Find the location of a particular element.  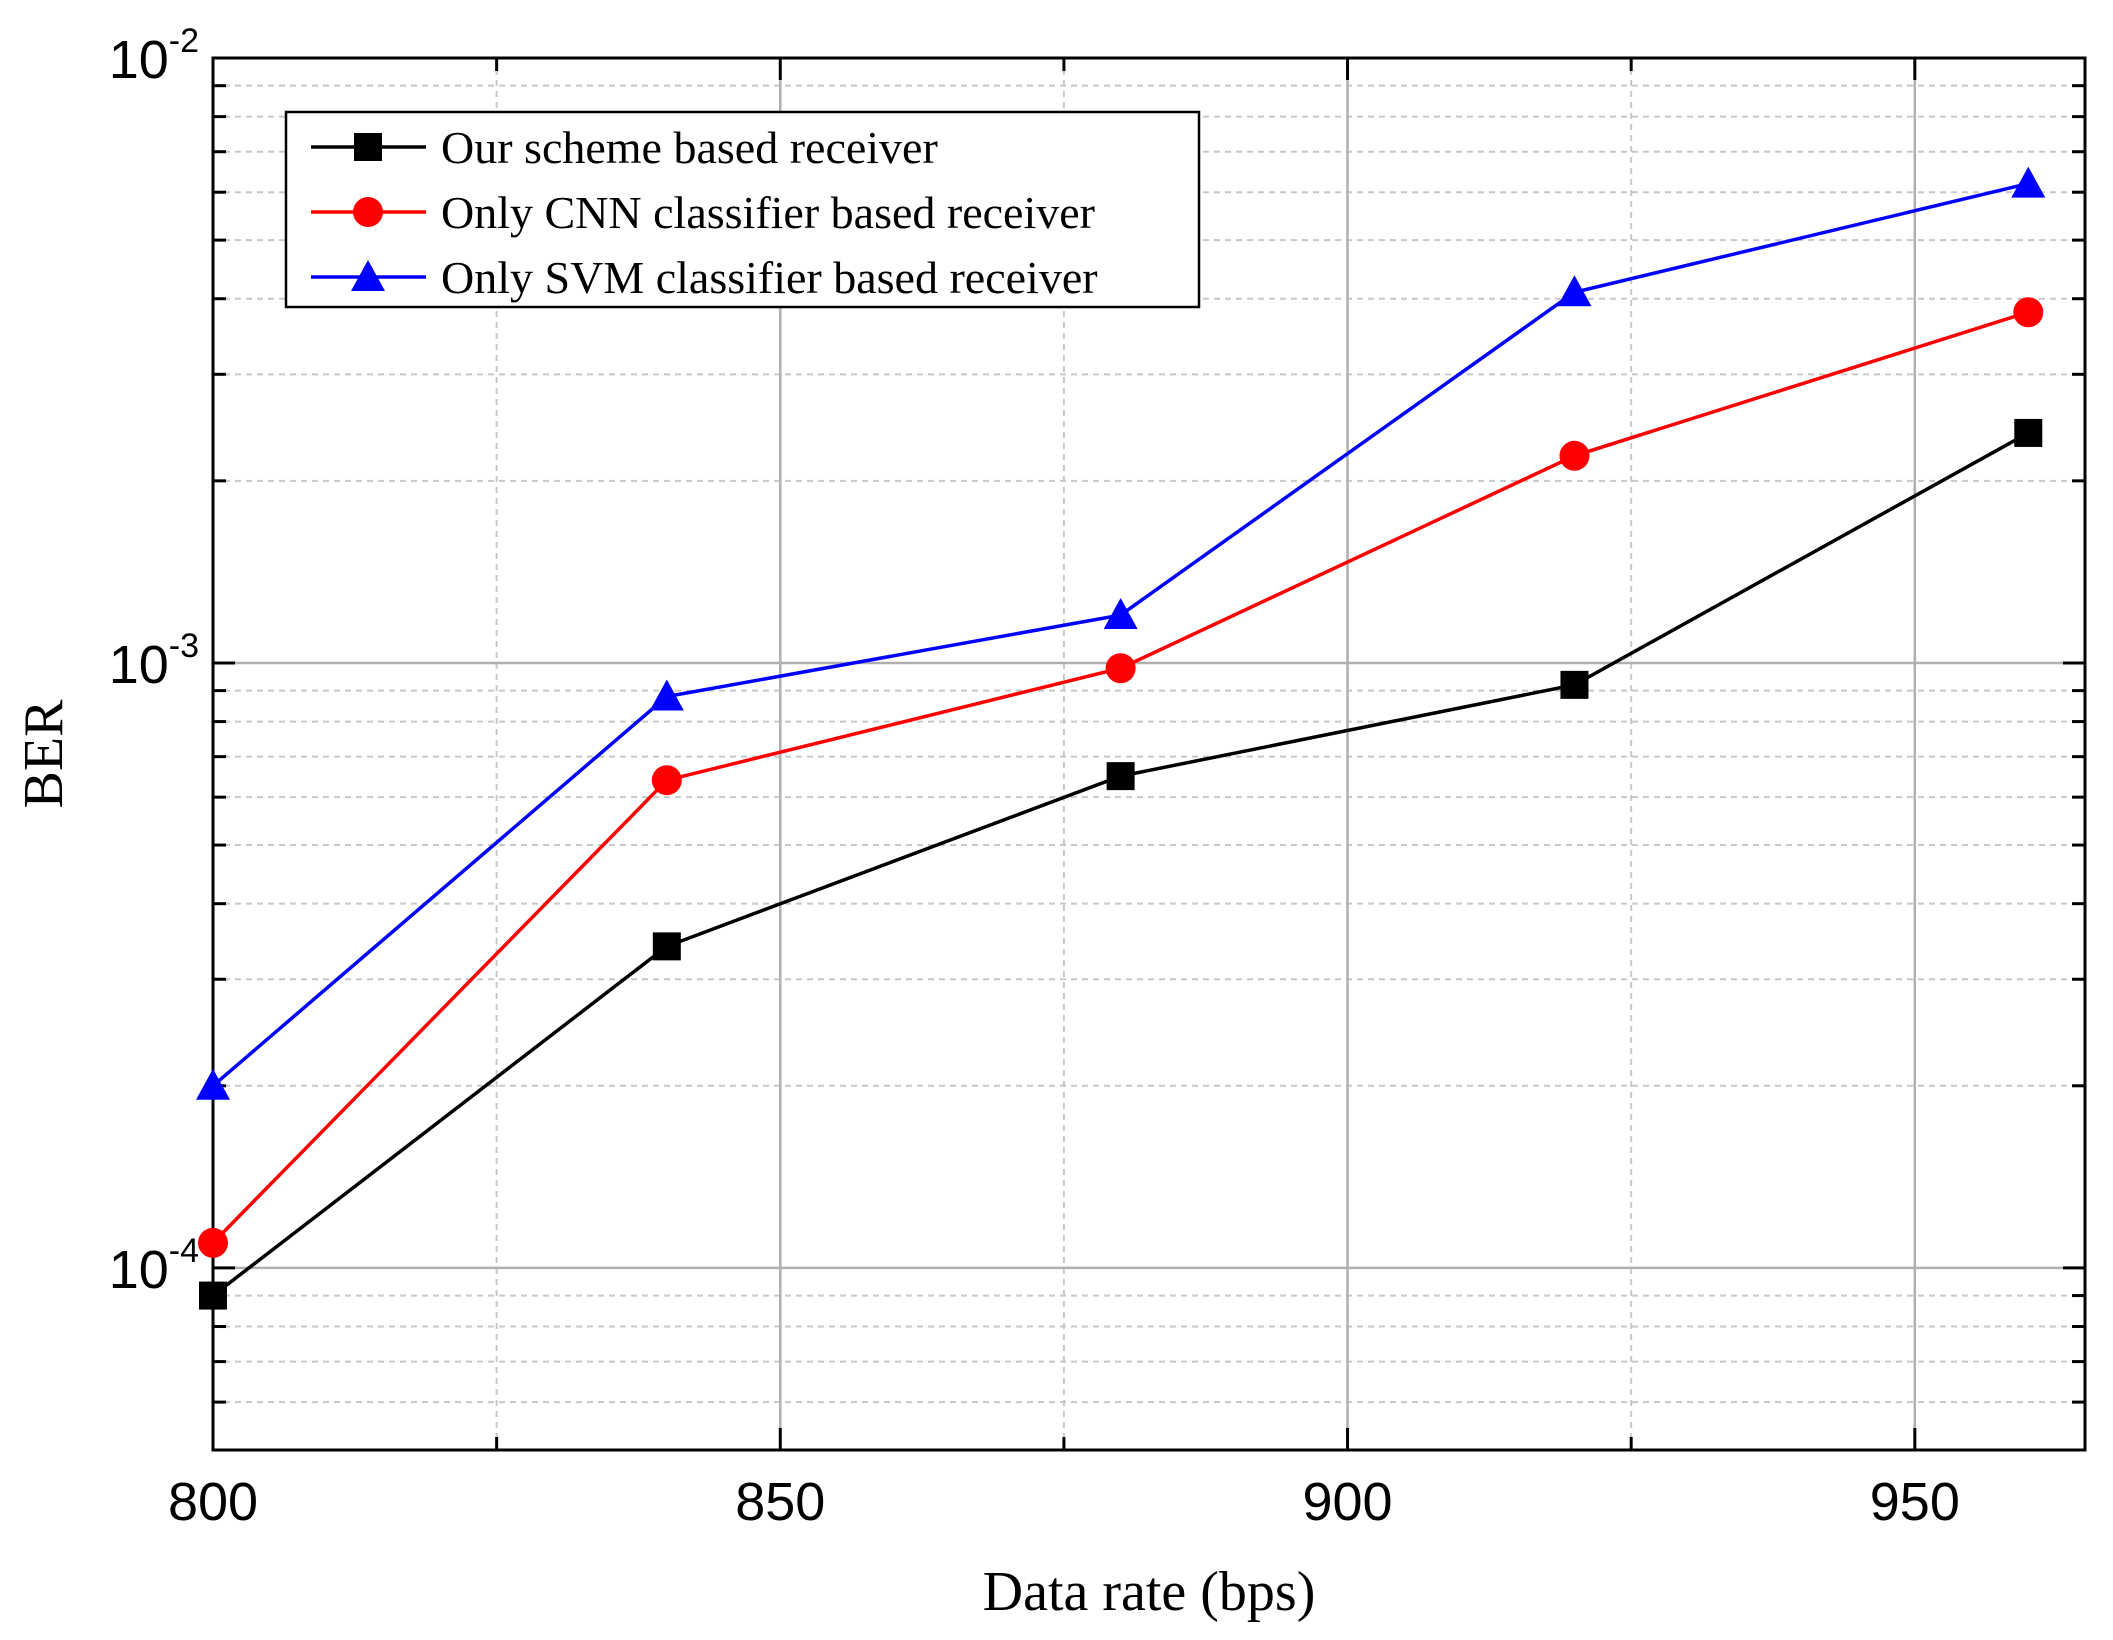

legend-label: Our scheme based receiver is located at coordinates (689, 147).